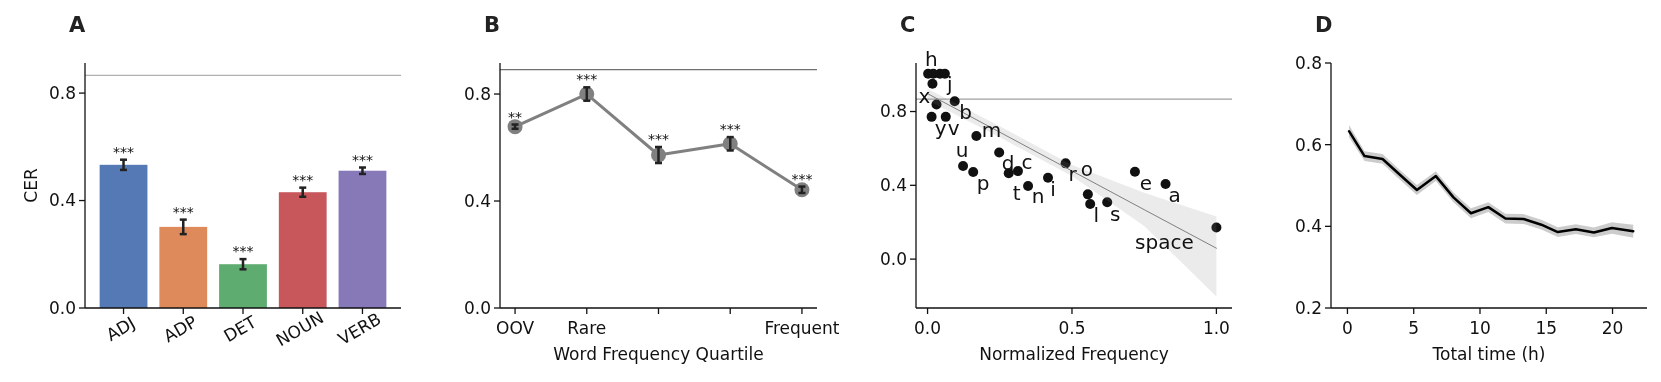  I want to click on x-tick-label: Frequent, so click(802, 328).